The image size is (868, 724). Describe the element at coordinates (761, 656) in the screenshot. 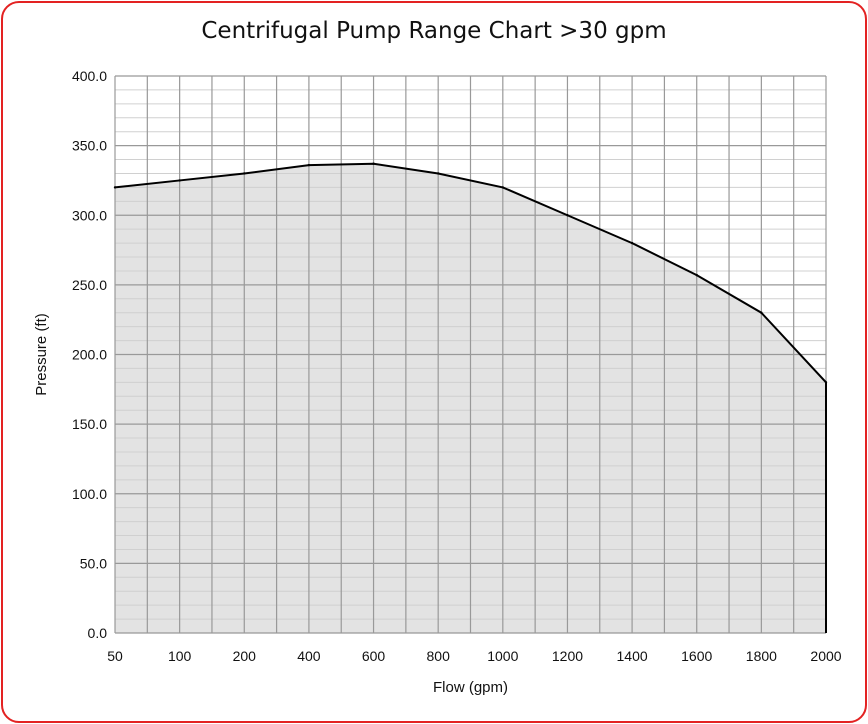

I see `x-tick-label: 1800` at that location.